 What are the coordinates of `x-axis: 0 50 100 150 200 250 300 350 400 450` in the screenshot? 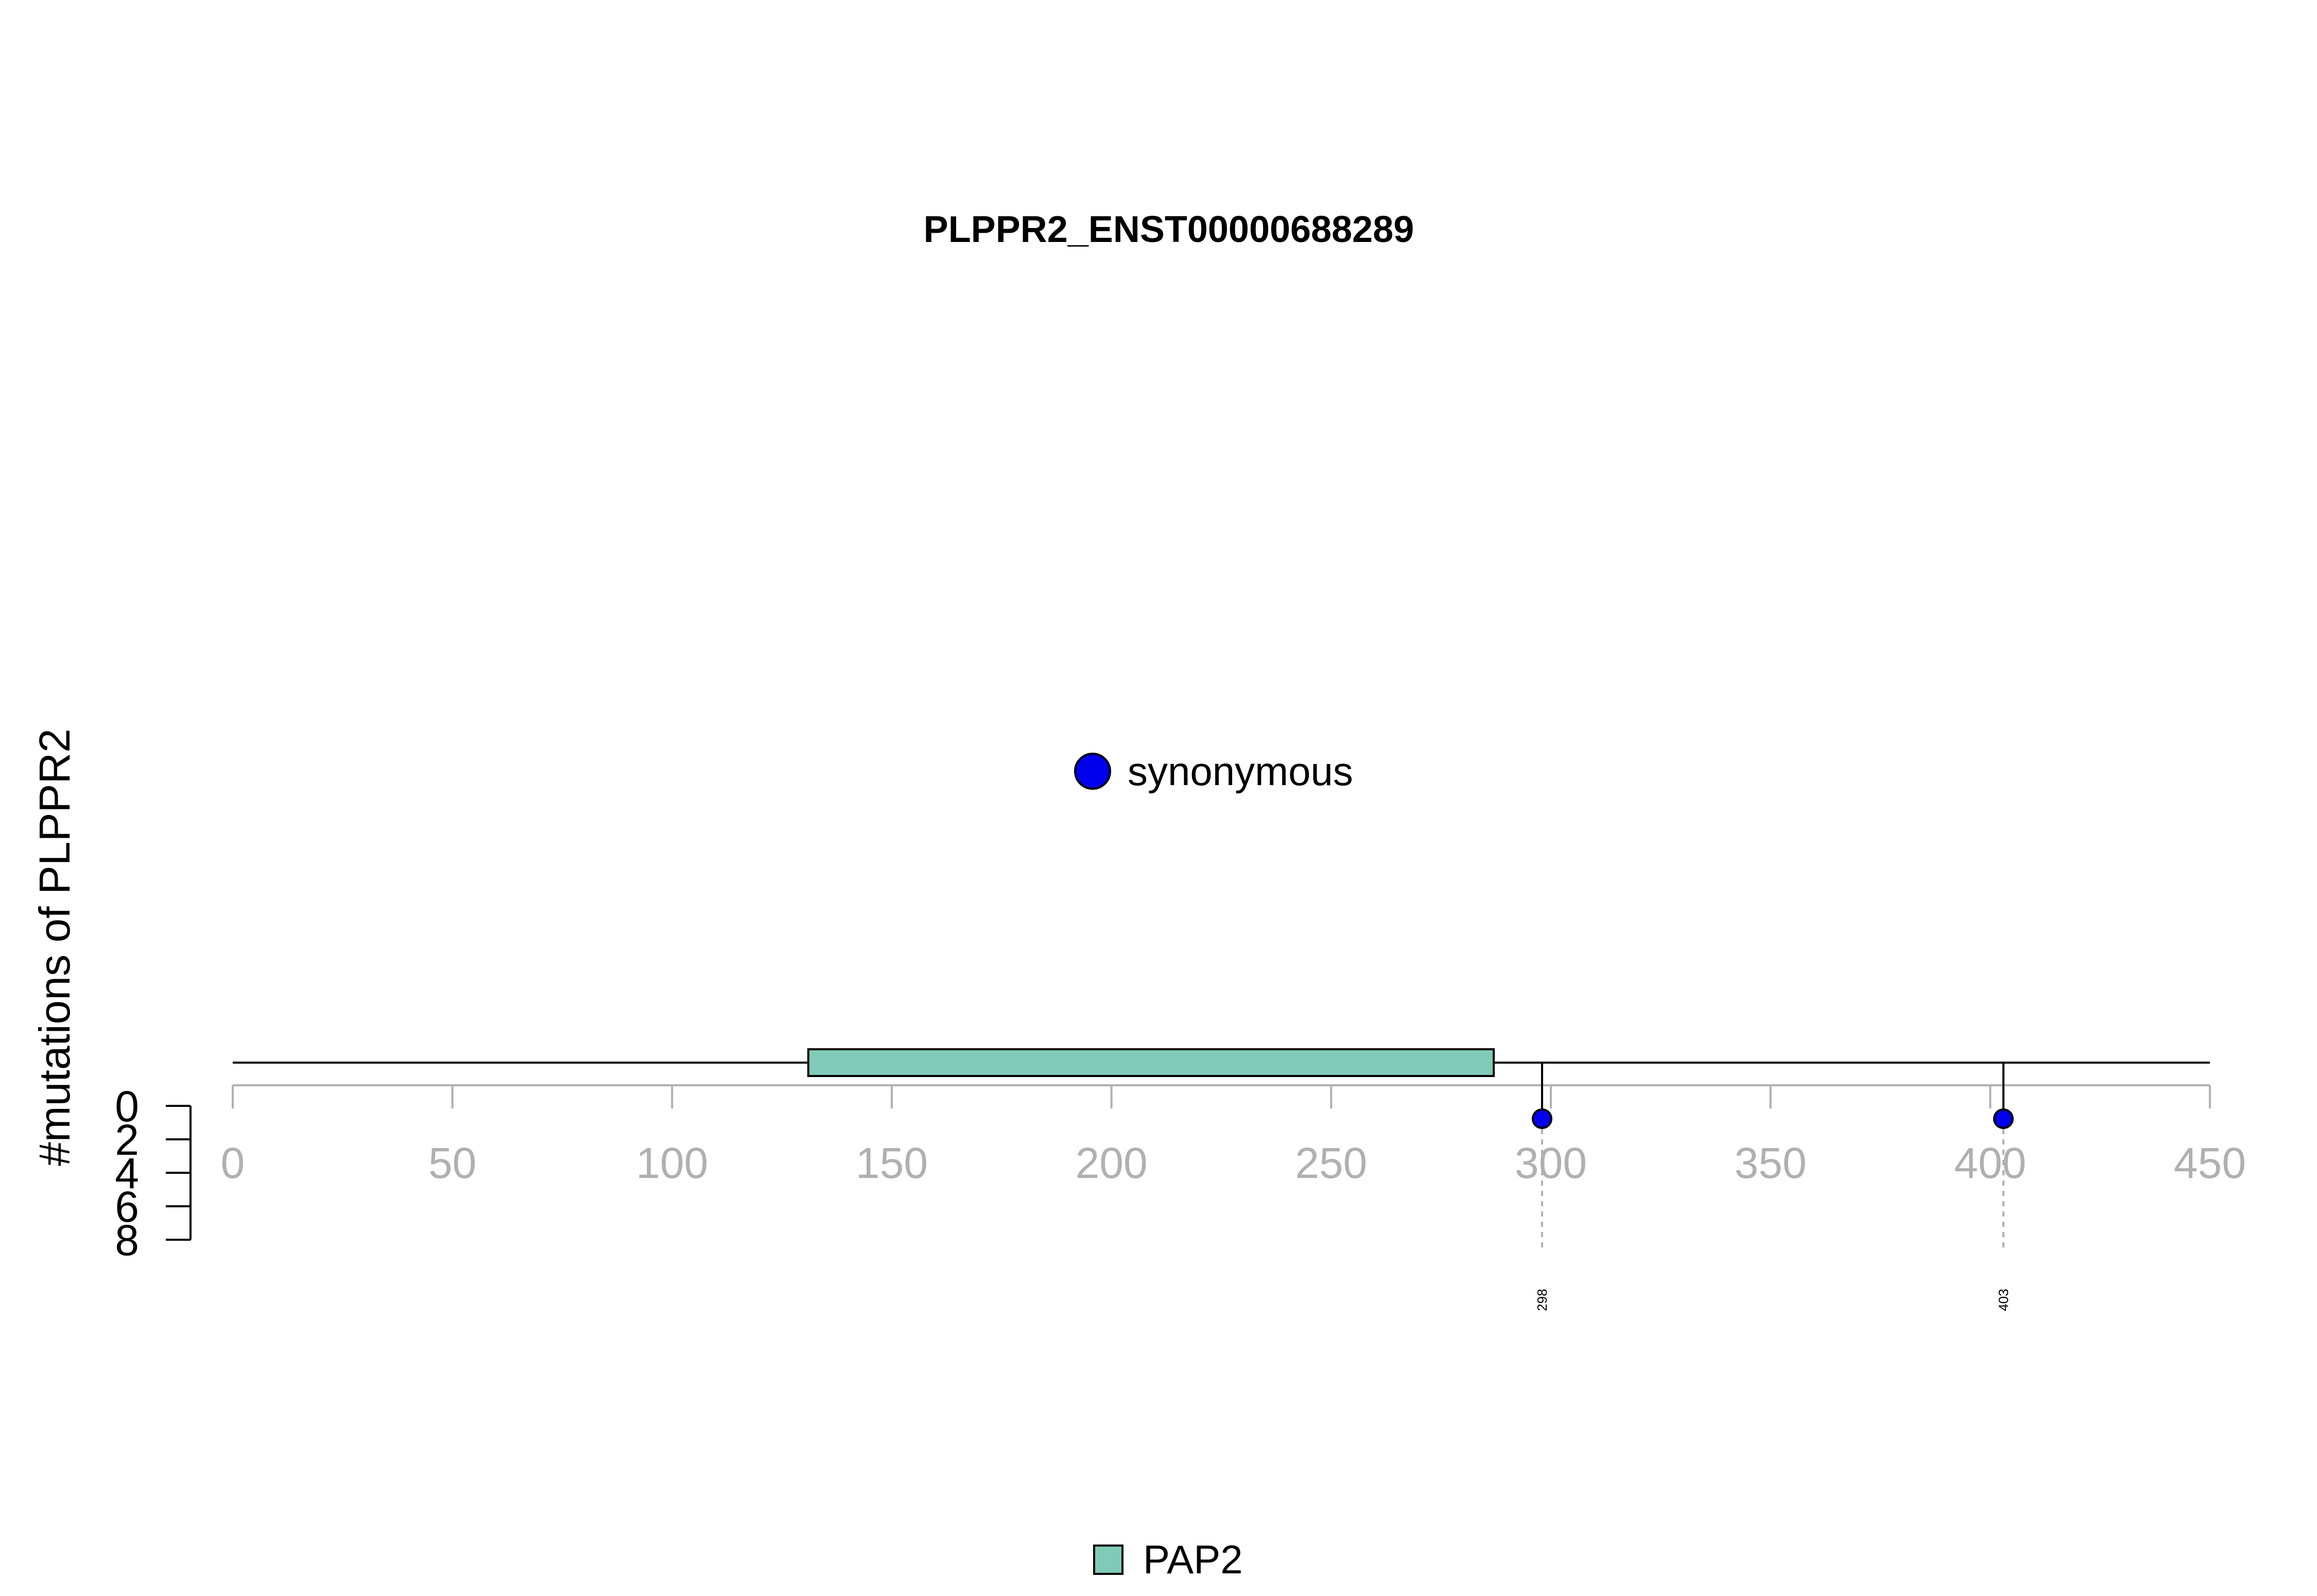 It's located at (1233, 1135).